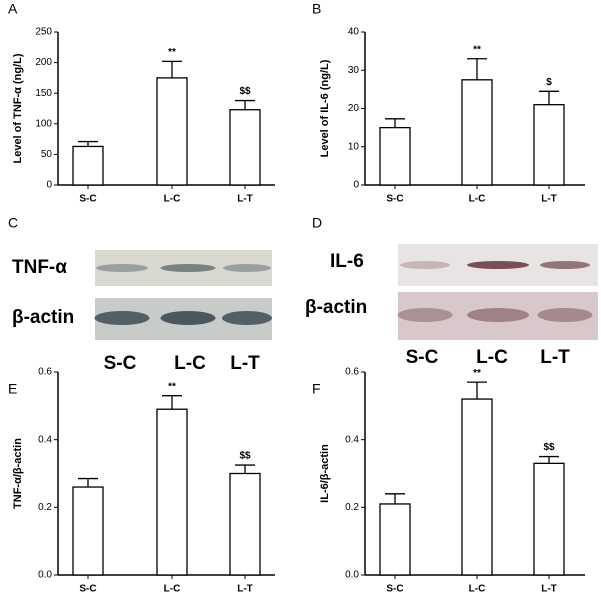 Image resolution: width=601 pixels, height=597 pixels. What do you see at coordinates (39, 267) in the screenshot?
I see `blot-row-label: TNF-α` at bounding box center [39, 267].